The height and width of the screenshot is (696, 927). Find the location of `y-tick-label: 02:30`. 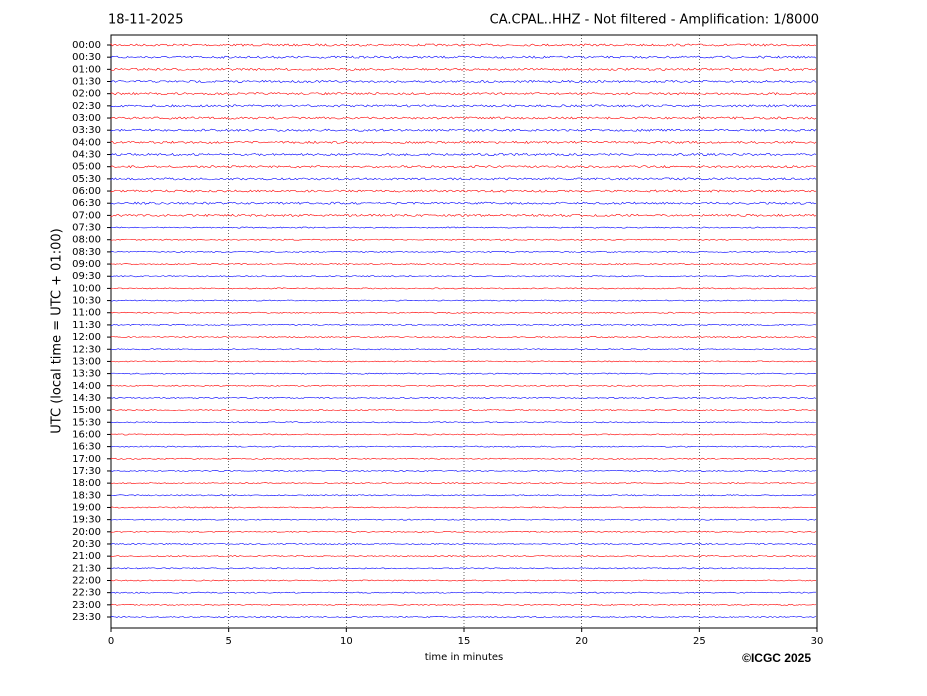

y-tick-label: 02:30 is located at coordinates (86, 106).